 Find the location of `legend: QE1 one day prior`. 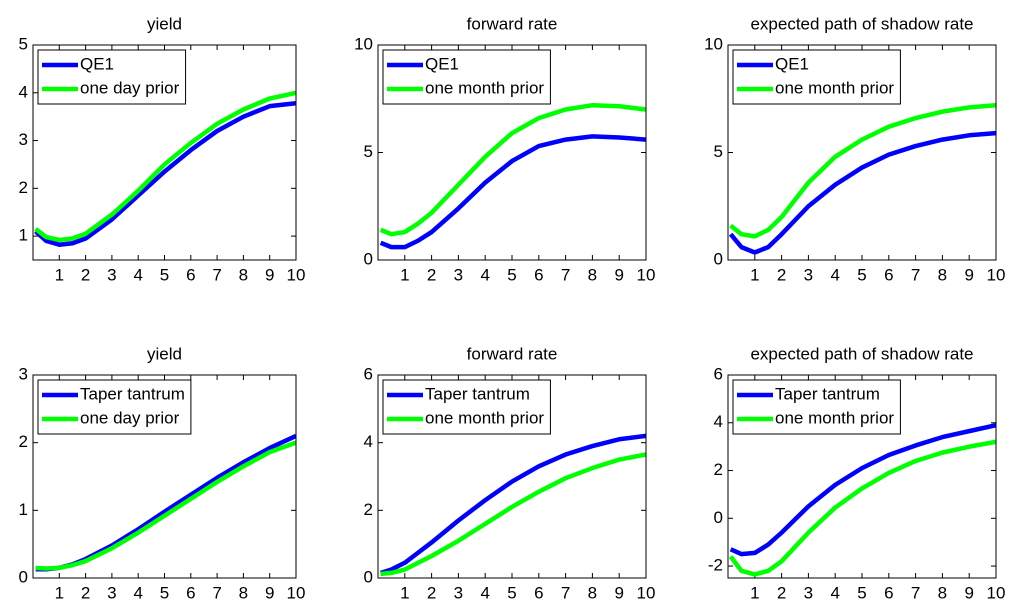

legend: QE1 one day prior is located at coordinates (112, 77).